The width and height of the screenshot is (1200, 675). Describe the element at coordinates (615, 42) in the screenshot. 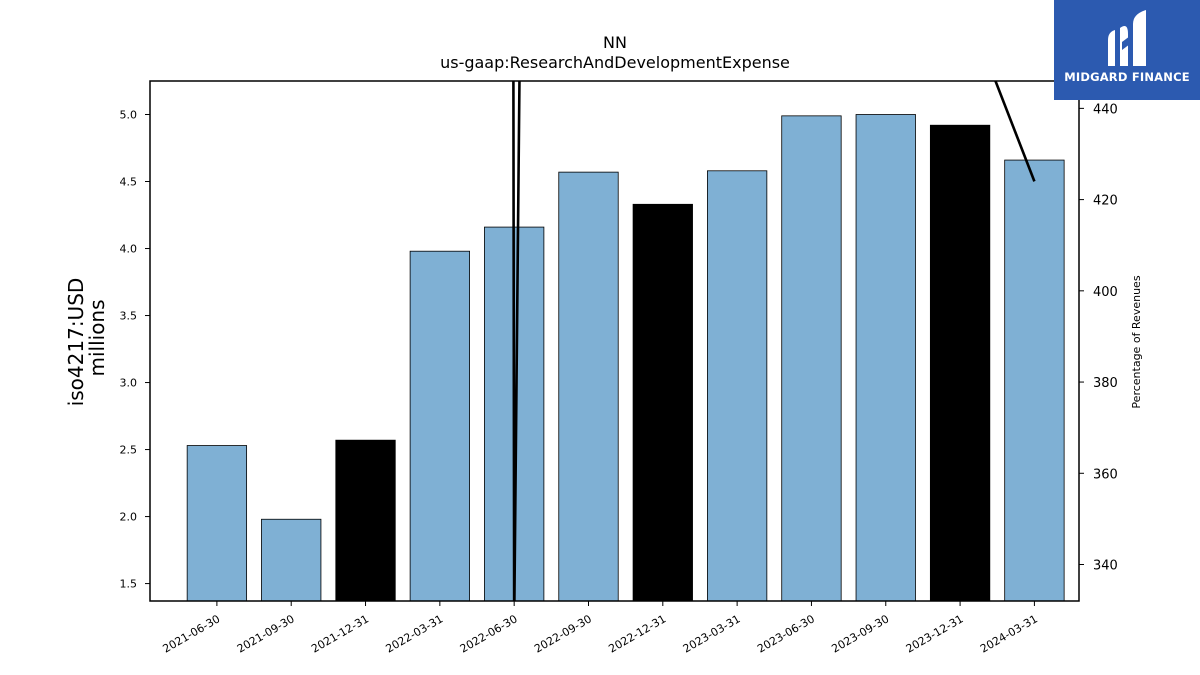

I see `chart-title: NN` at that location.